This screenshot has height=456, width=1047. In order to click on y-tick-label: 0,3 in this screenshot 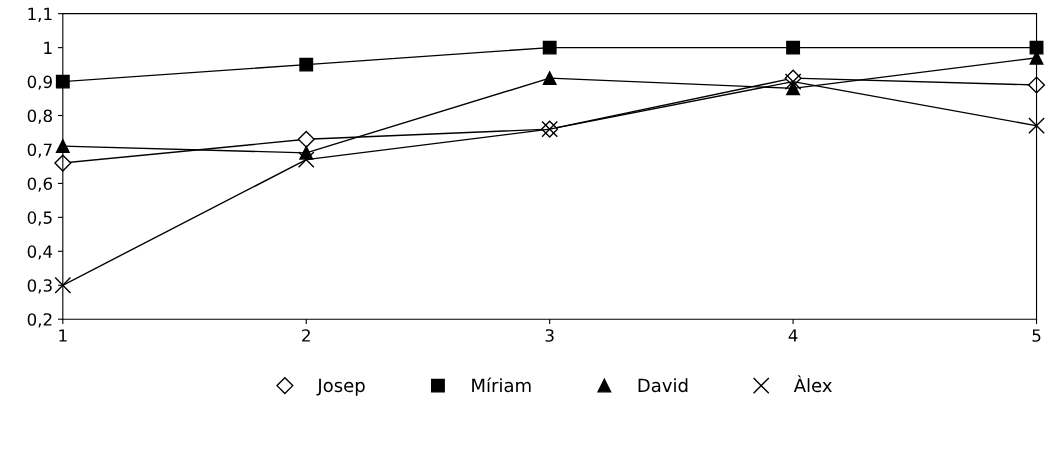, I will do `click(39, 286)`.